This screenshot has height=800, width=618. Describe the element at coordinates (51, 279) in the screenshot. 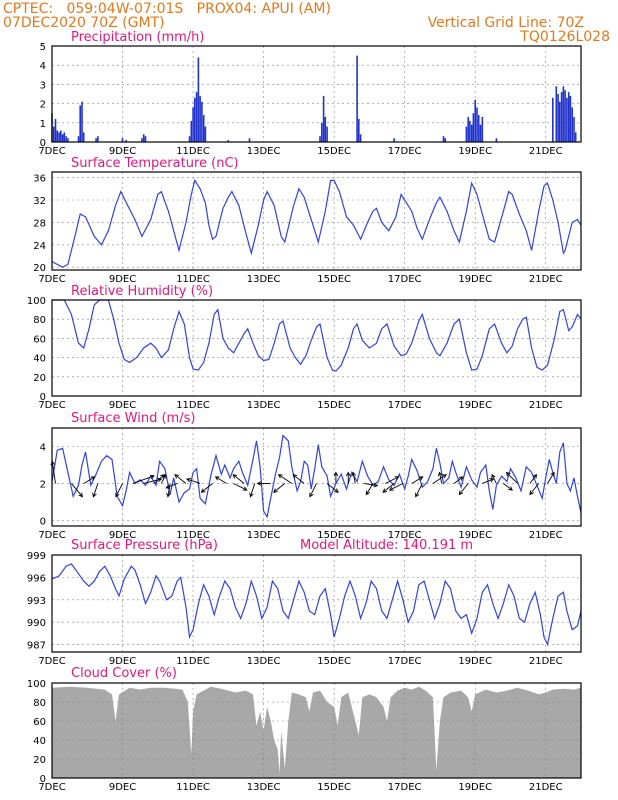

I see `panel1-xtick-0: 7DEC` at that location.